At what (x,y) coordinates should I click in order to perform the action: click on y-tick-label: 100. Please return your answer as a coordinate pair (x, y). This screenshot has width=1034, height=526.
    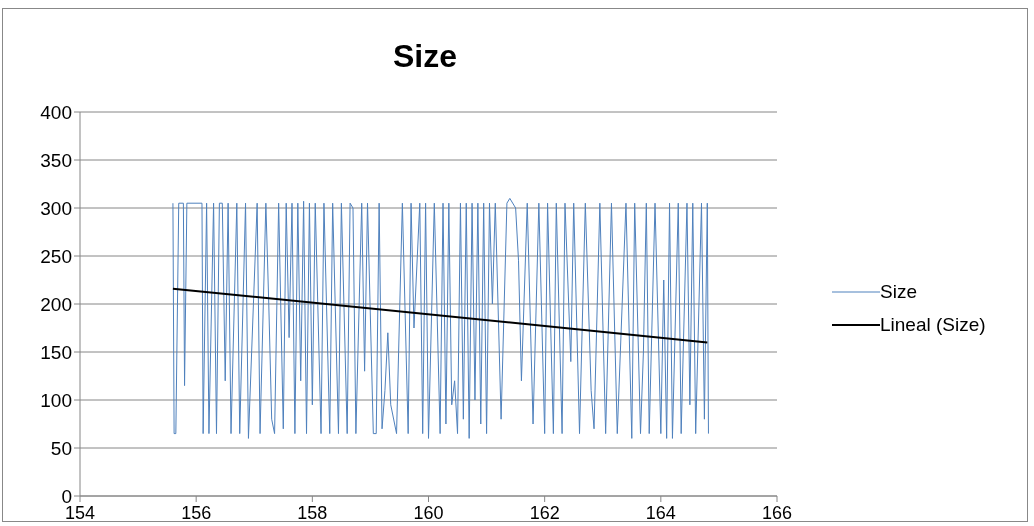
    Looking at the image, I should click on (56, 400).